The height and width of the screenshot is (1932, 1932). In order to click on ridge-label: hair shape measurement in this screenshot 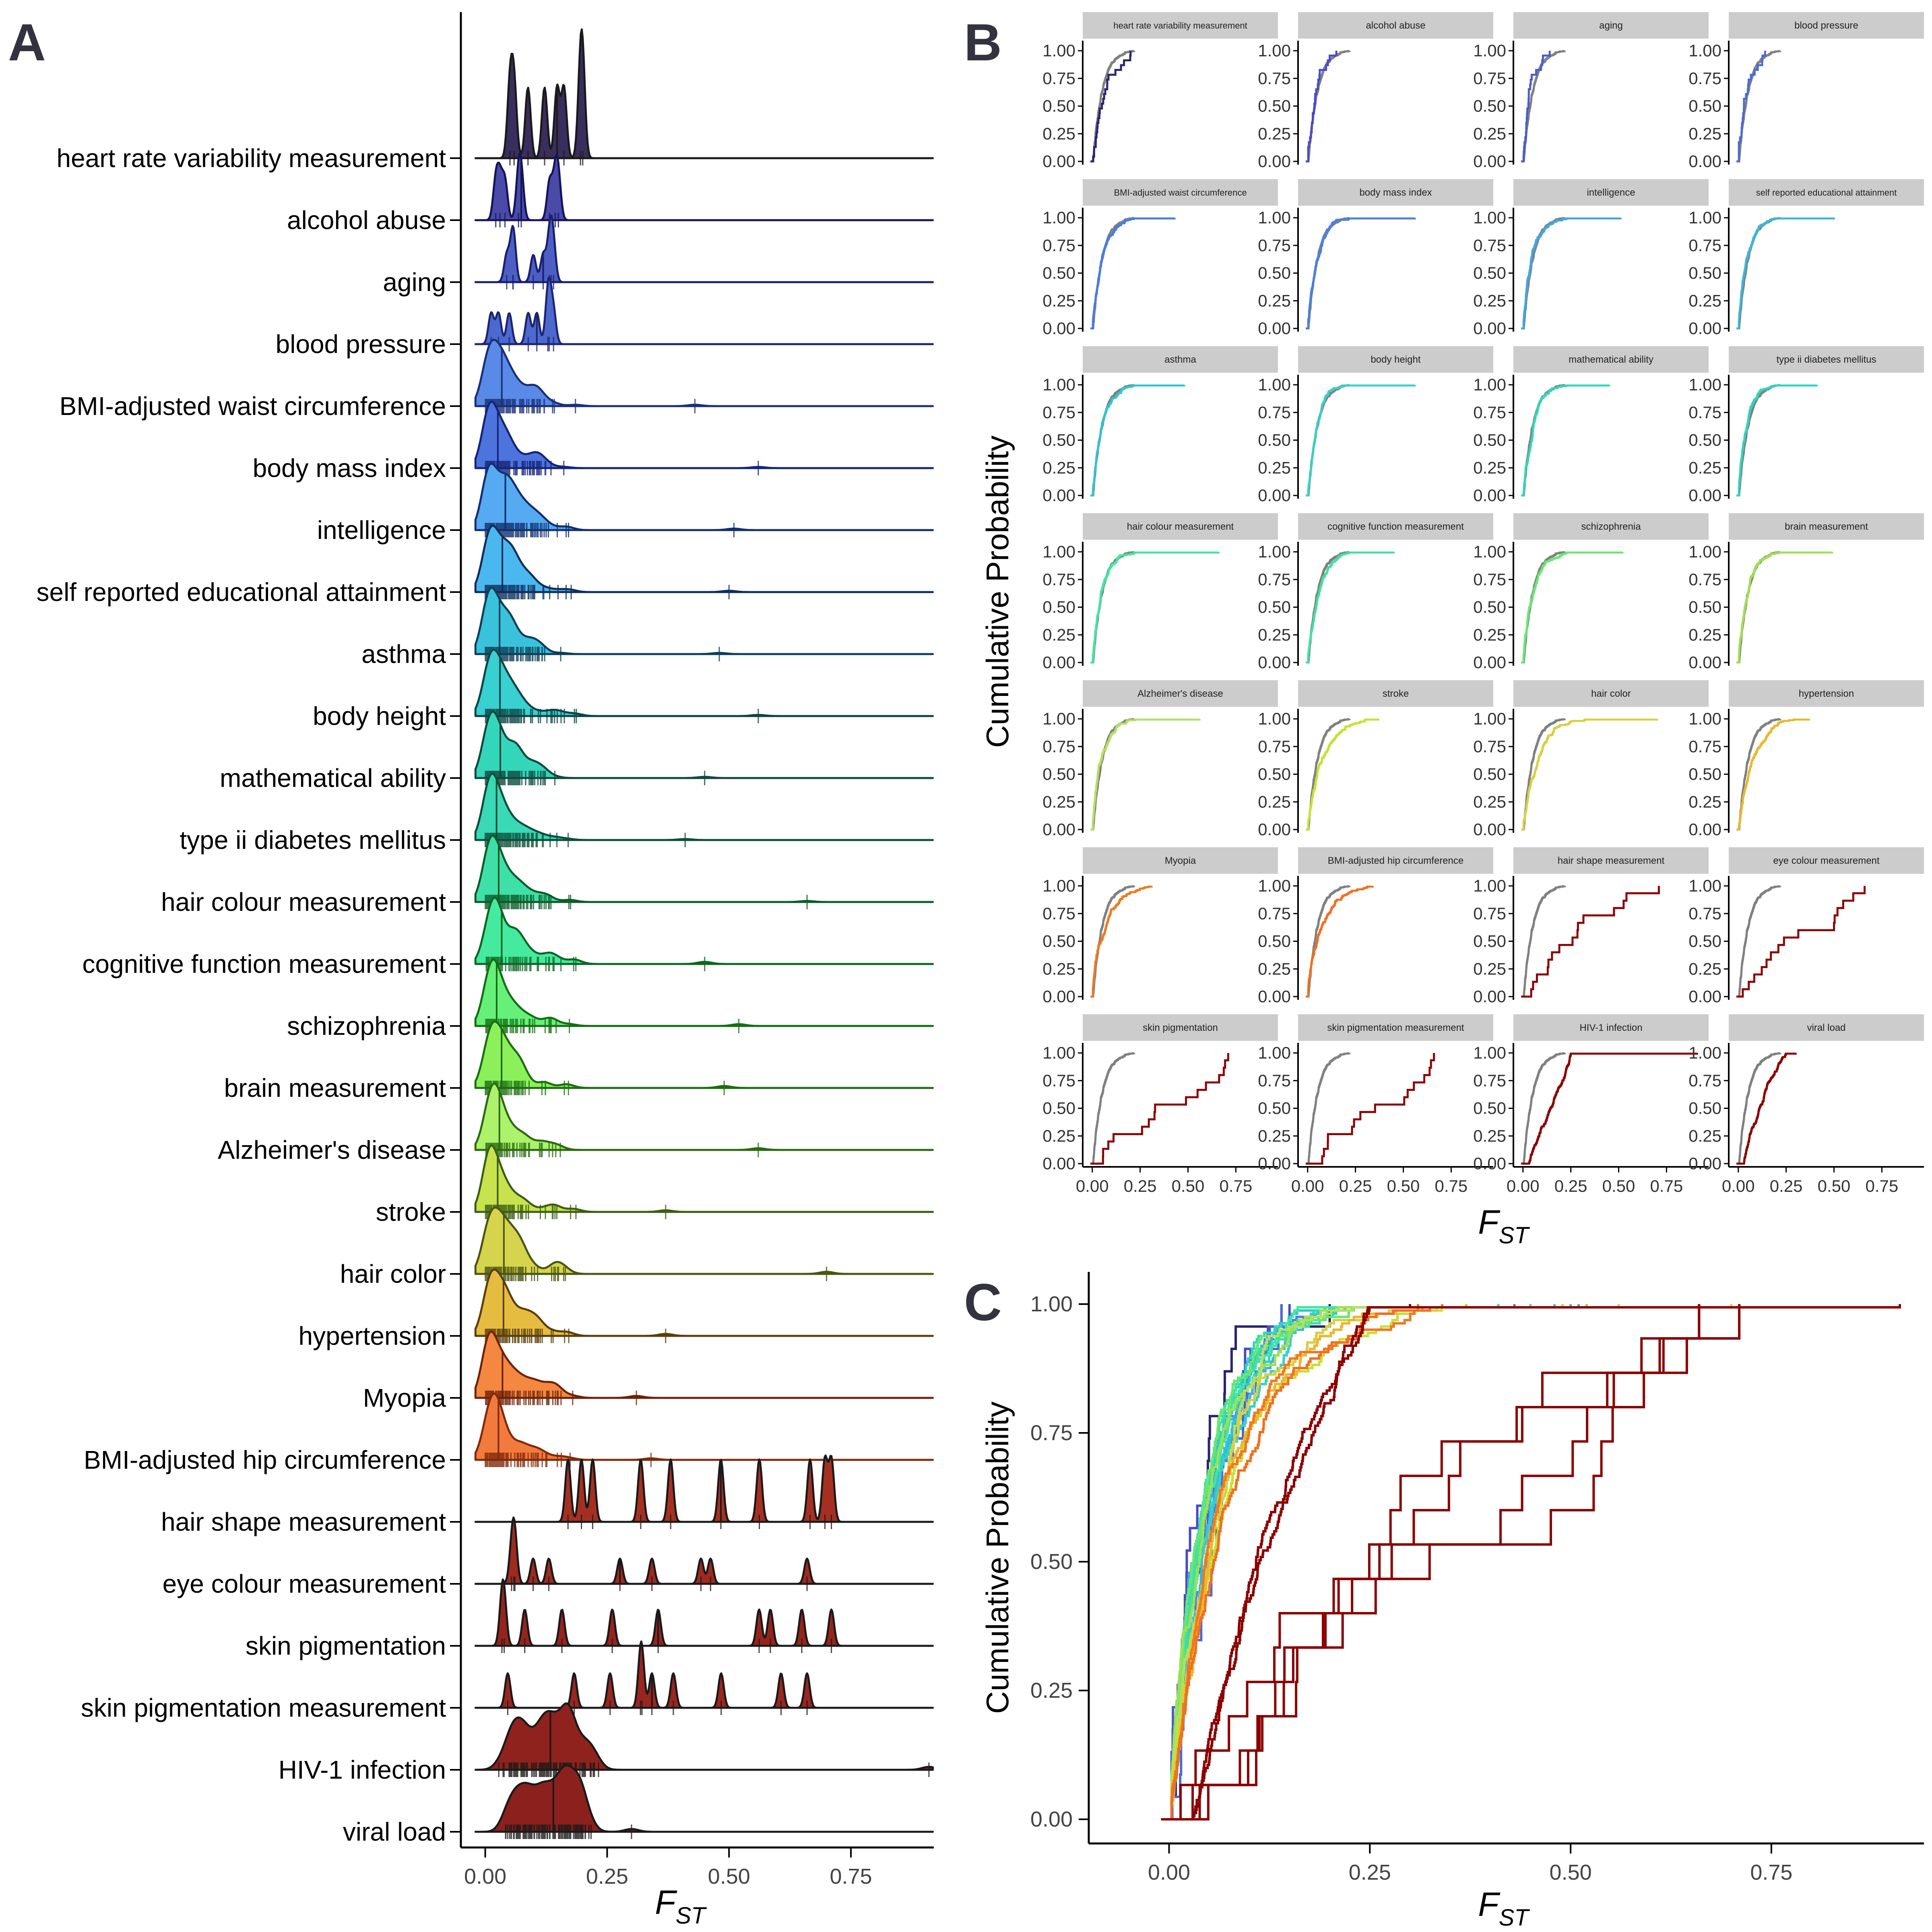, I will do `click(303, 1521)`.